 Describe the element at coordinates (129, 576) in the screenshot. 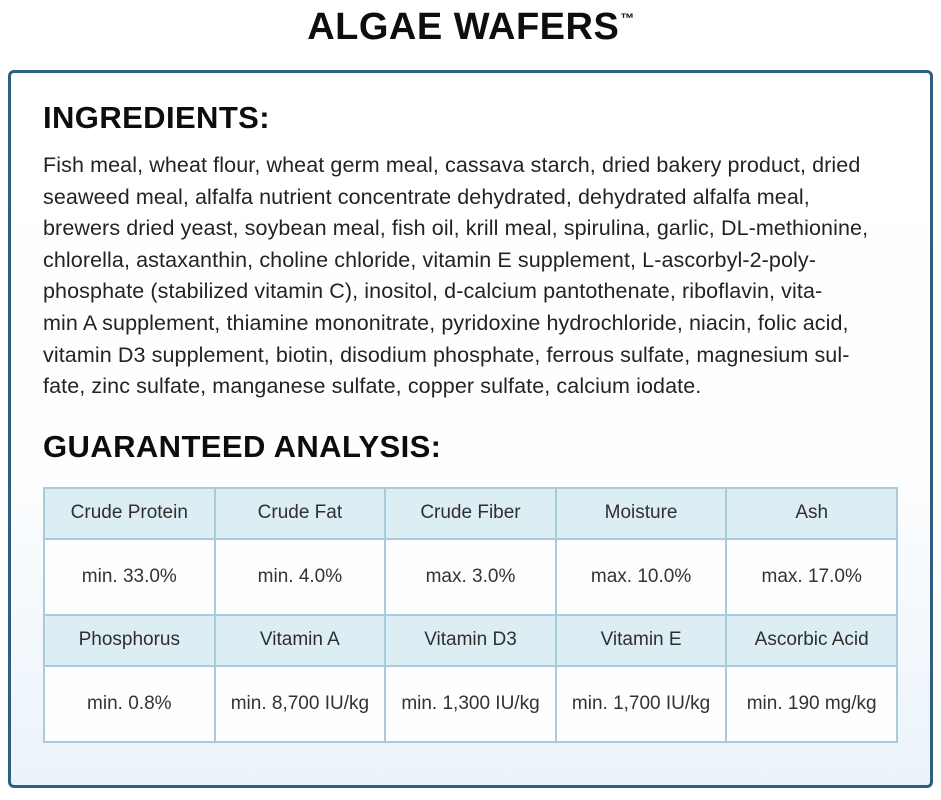

I see `value-cell-crude-protein: min. 33.0%` at that location.